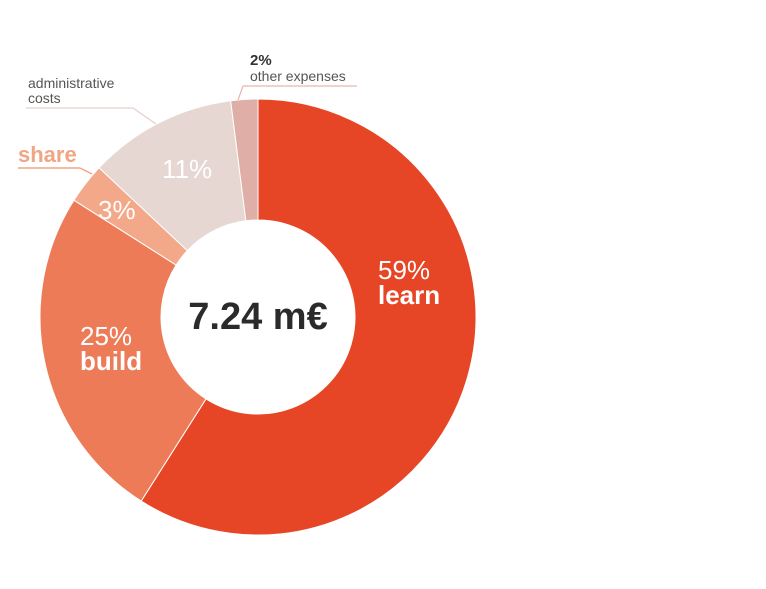  I want to click on share-leader-diagonal, so click(86, 171).